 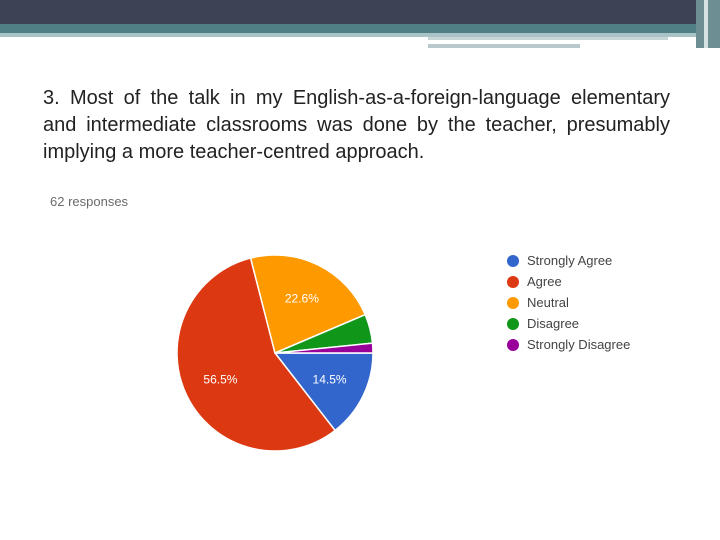 I want to click on pie-data-label: 56.5%, so click(x=220, y=380).